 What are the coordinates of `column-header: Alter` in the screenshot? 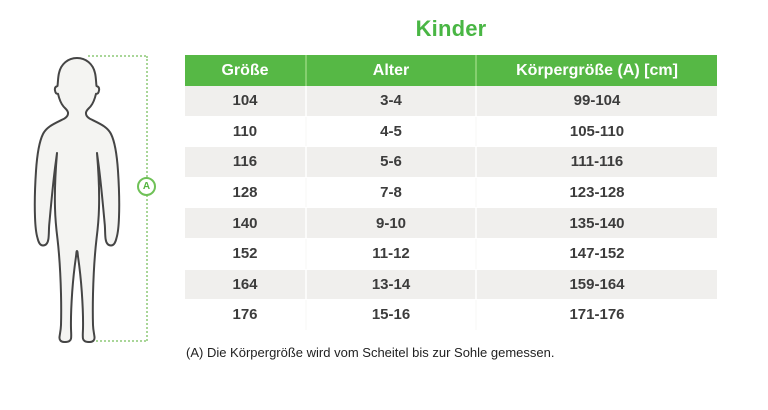 It's located at (390, 70).